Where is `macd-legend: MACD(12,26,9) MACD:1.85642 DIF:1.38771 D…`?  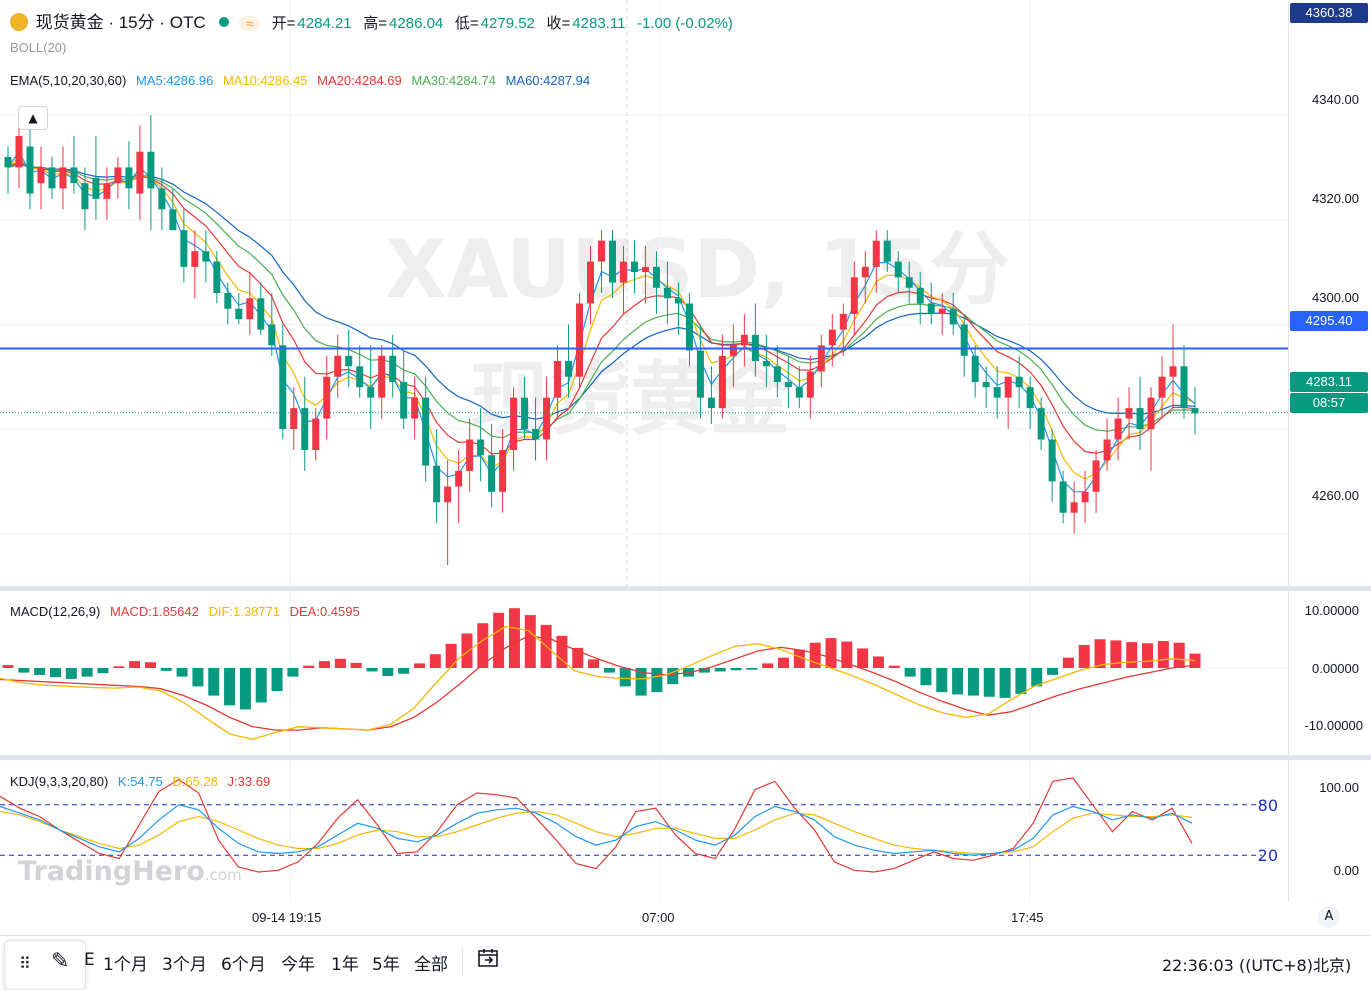 macd-legend: MACD(12,26,9) MACD:1.85642 DIF:1.38771 D… is located at coordinates (188, 611).